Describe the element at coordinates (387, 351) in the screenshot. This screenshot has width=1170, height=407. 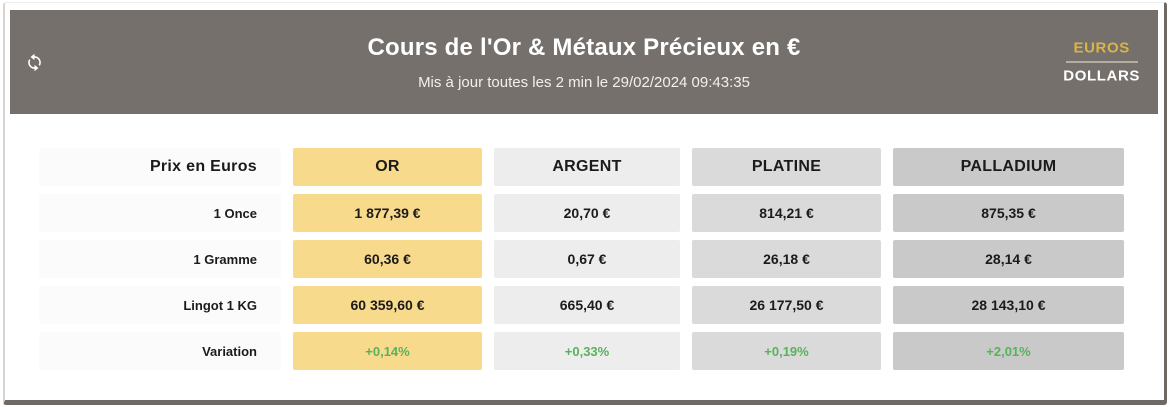
I see `cell-variation-or: +0,14%` at that location.